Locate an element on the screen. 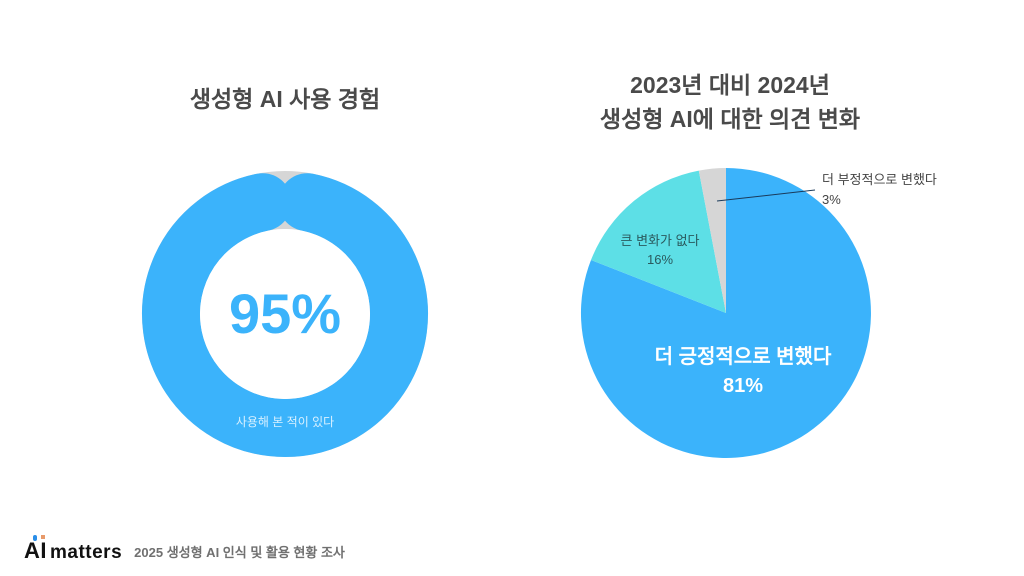 The height and width of the screenshot is (576, 1024). donut-segment-used is located at coordinates (285, 315).